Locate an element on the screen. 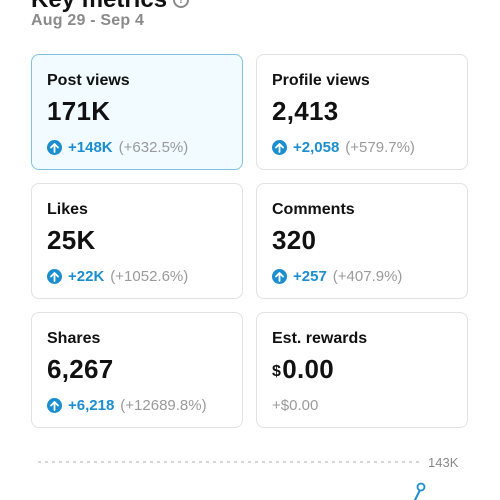 Image resolution: width=500 pixels, height=500 pixels. currency-symbol: $ is located at coordinates (277, 371).